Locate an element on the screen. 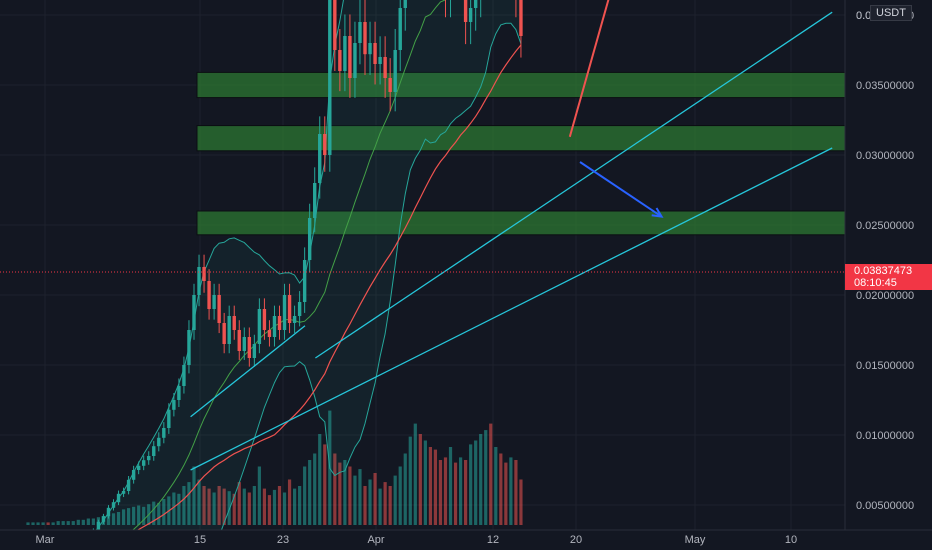  x-tick-label: May is located at coordinates (695, 540).